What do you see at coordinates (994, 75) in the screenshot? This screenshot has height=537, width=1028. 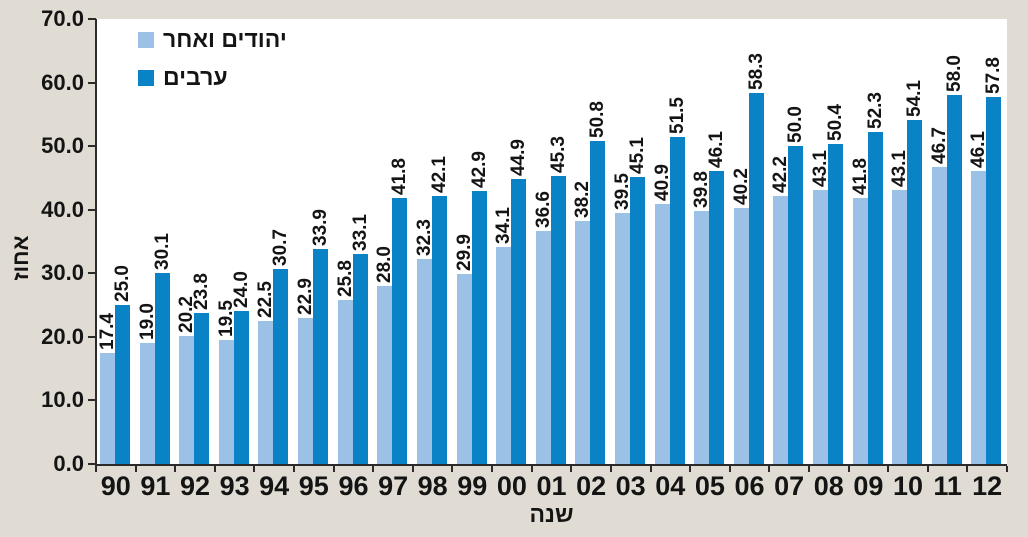 I see `bar-value-label: 57.8` at bounding box center [994, 75].